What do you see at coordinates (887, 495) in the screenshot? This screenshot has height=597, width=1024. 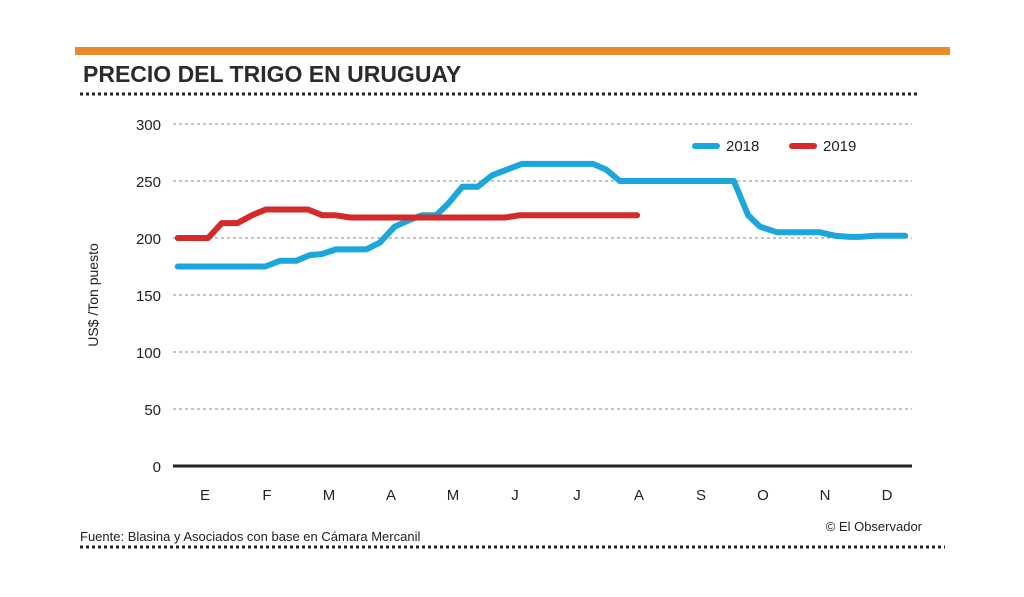 I see `x-tick-label: D` at bounding box center [887, 495].